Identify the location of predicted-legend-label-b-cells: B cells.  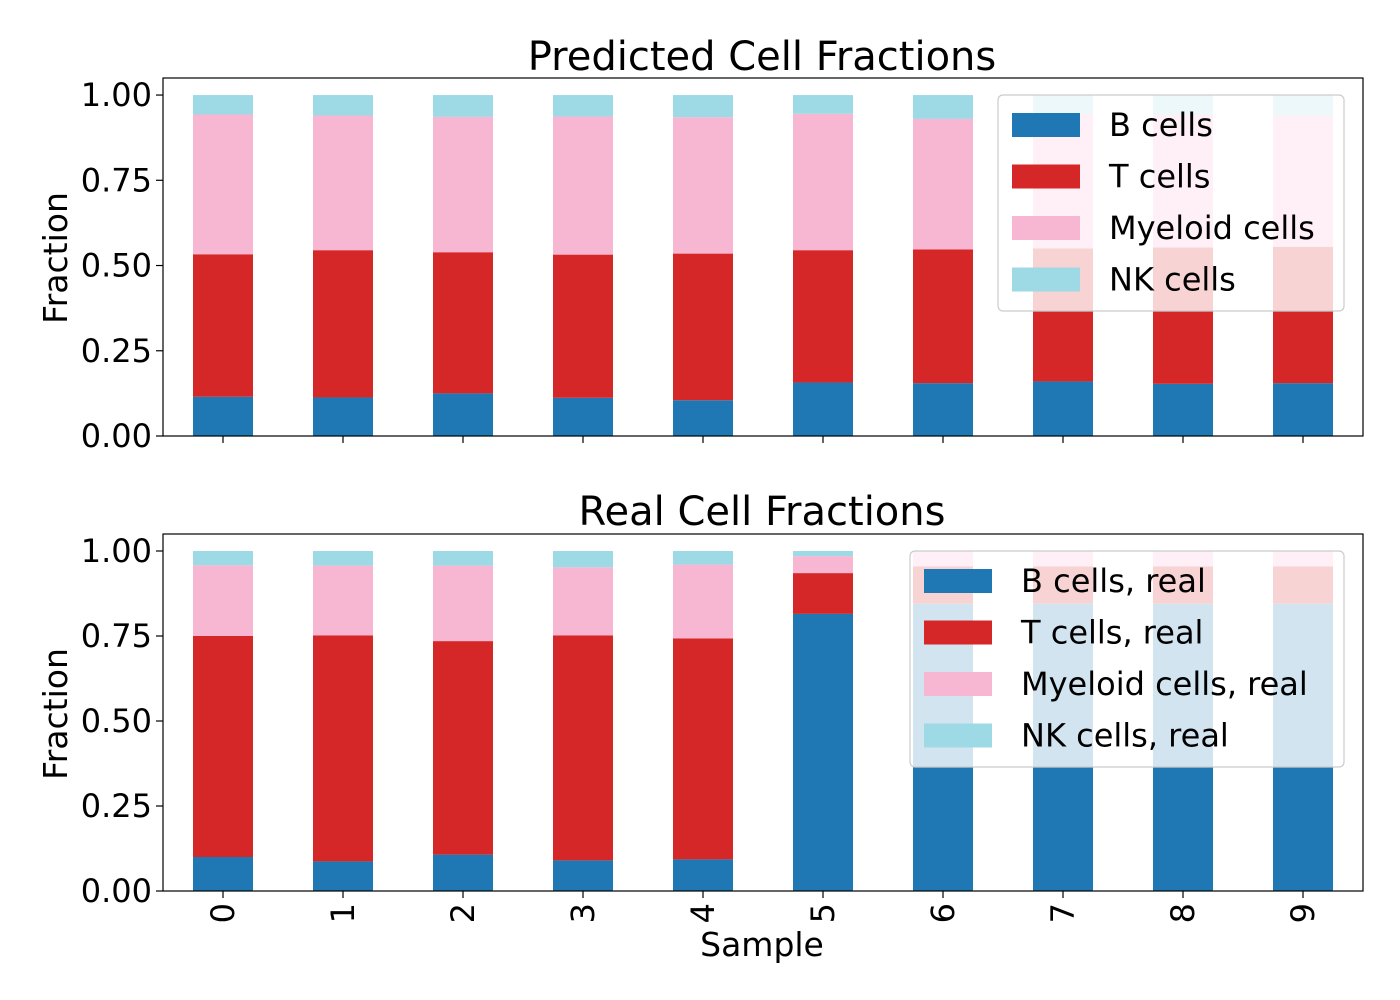
(1161, 125).